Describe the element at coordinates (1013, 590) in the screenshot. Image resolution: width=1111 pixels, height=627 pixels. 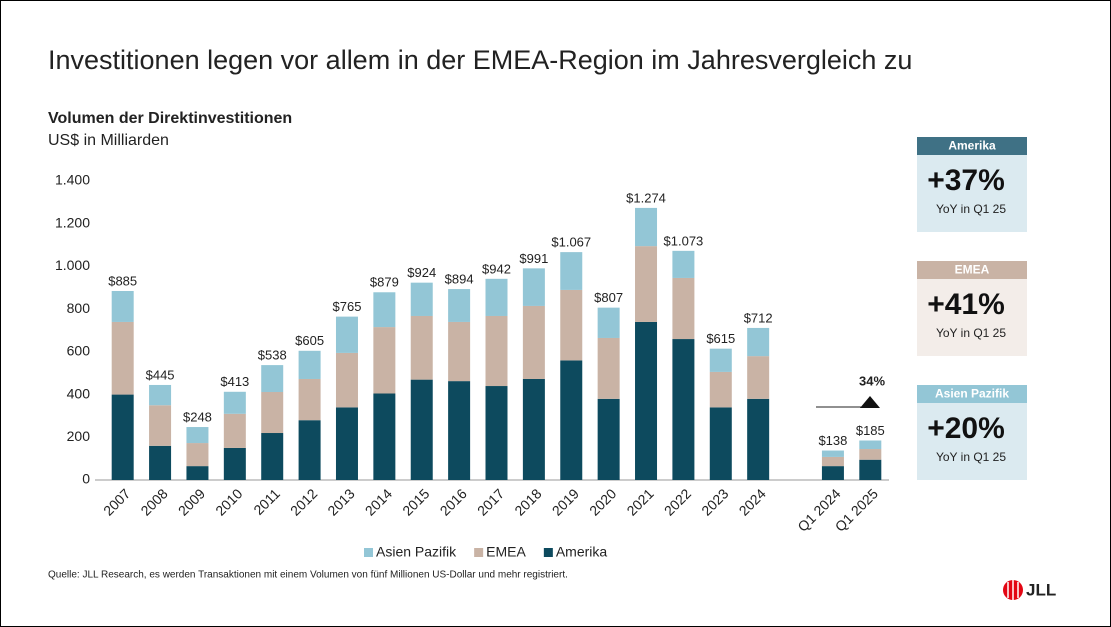
I see `logo-lines` at that location.